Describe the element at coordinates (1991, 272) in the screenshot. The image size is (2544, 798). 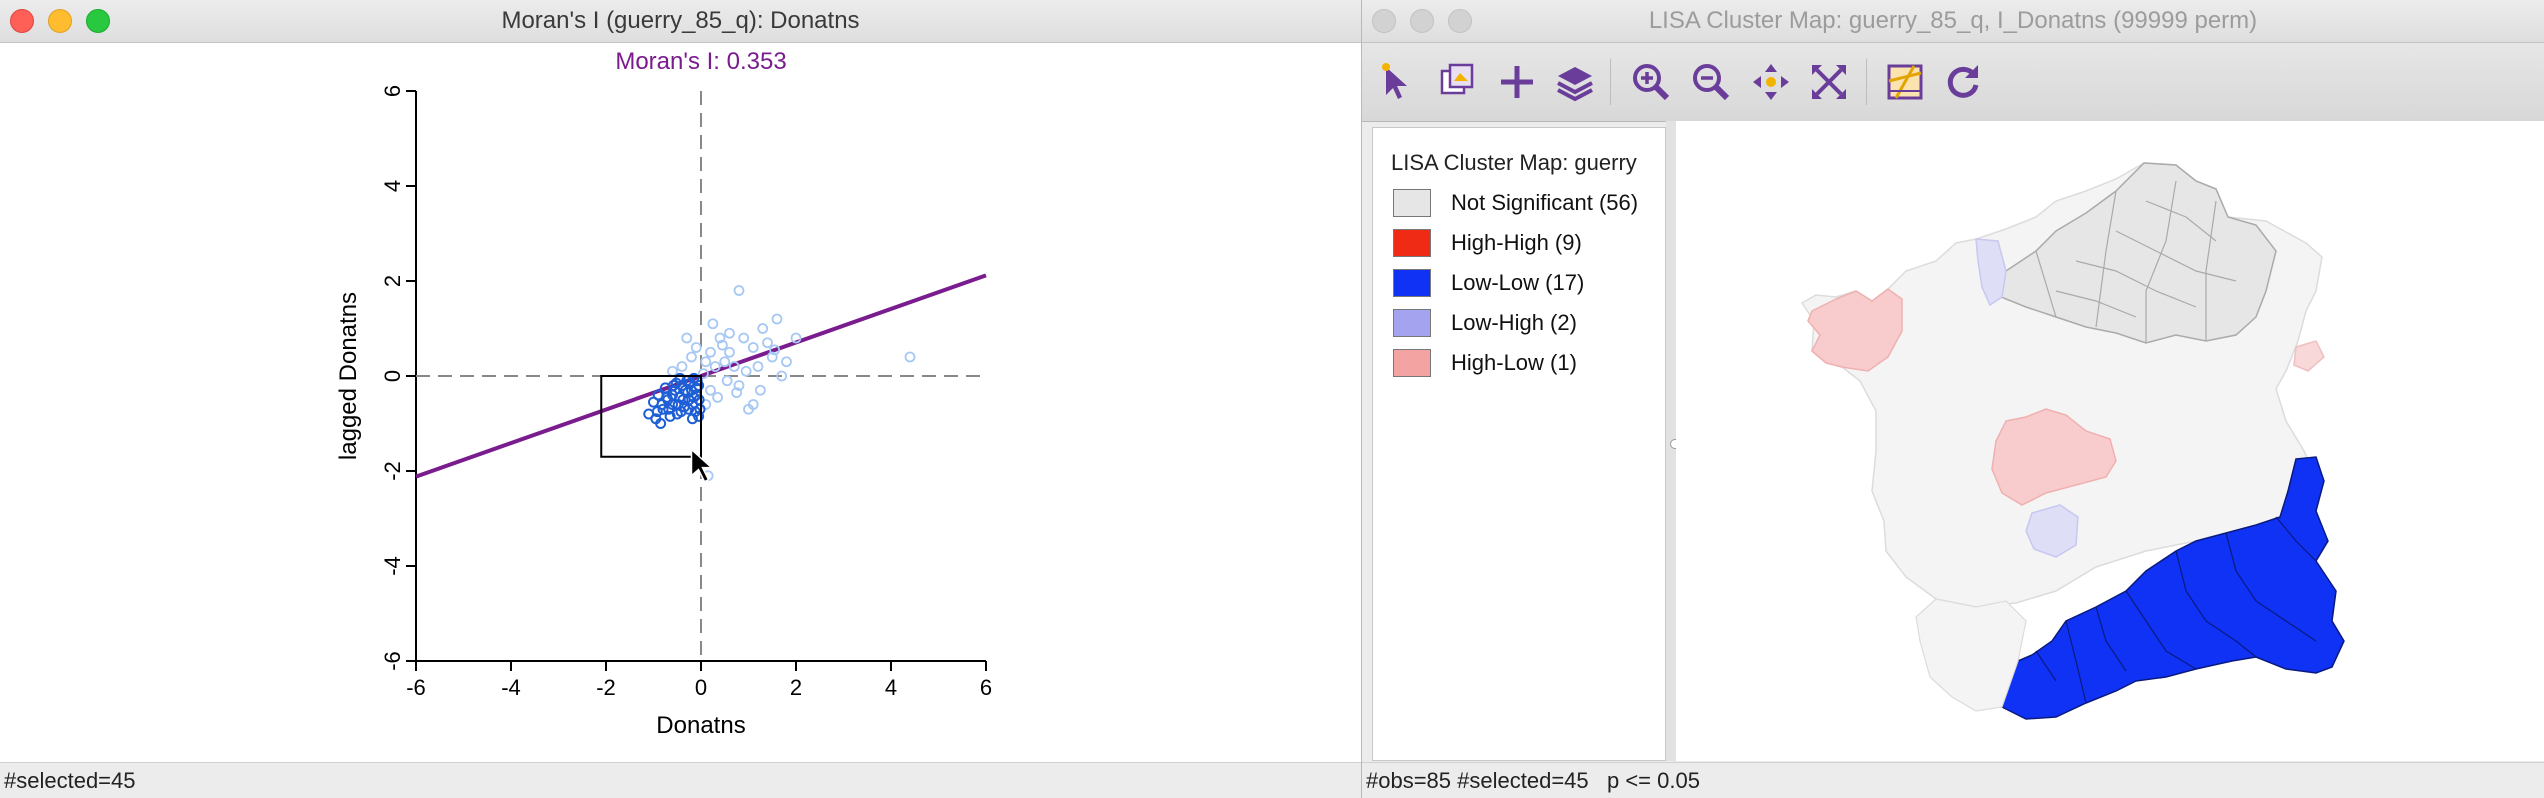
I see `region-low-high` at that location.